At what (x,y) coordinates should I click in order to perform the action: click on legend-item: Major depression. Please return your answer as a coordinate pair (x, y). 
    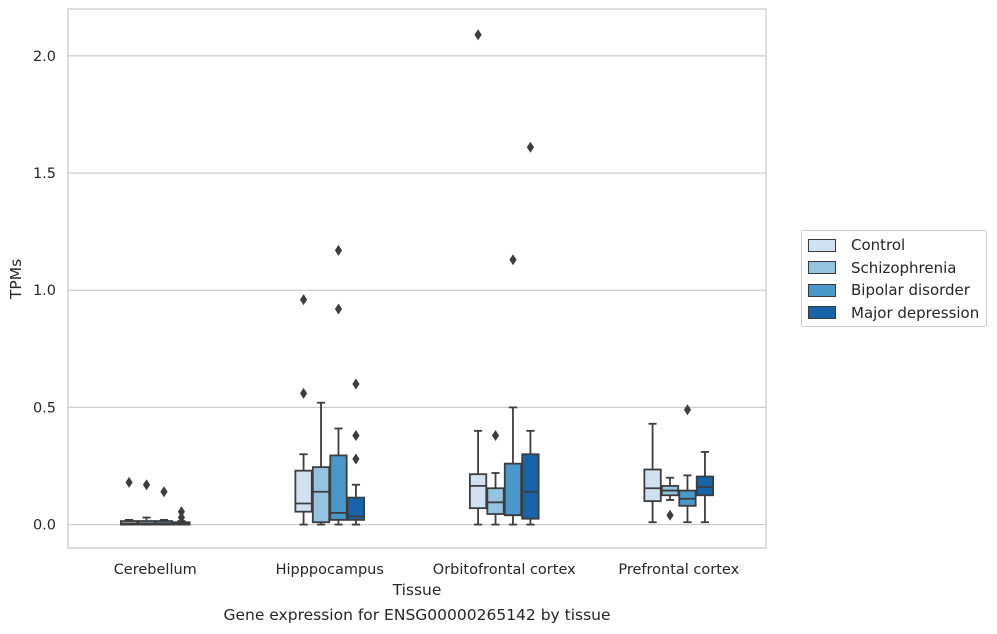
    Looking at the image, I should click on (894, 313).